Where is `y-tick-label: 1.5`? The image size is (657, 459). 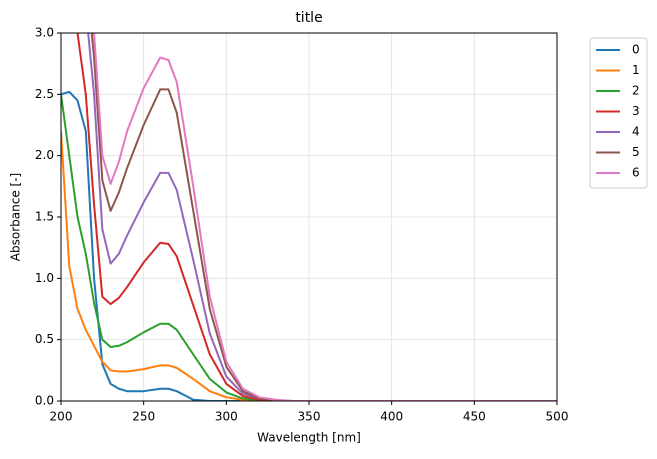
y-tick-label: 1.5 is located at coordinates (44, 217).